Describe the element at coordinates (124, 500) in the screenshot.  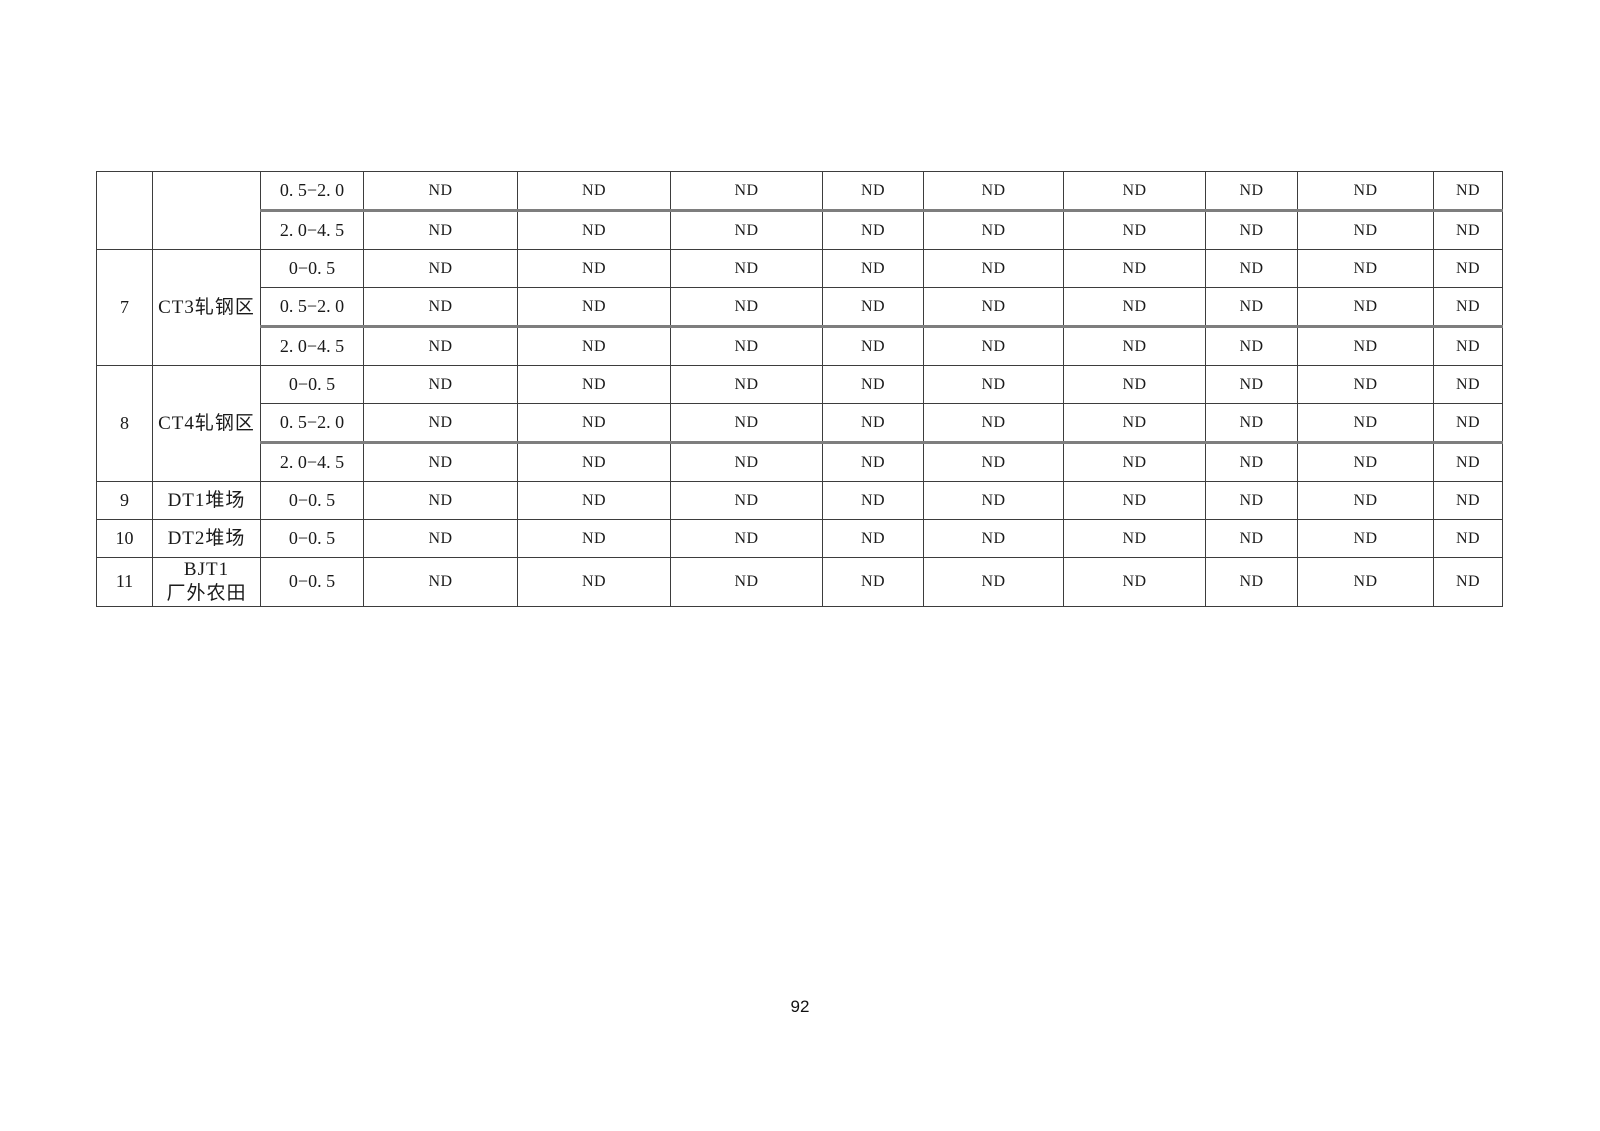
I see `row-number-cell: 9` at that location.